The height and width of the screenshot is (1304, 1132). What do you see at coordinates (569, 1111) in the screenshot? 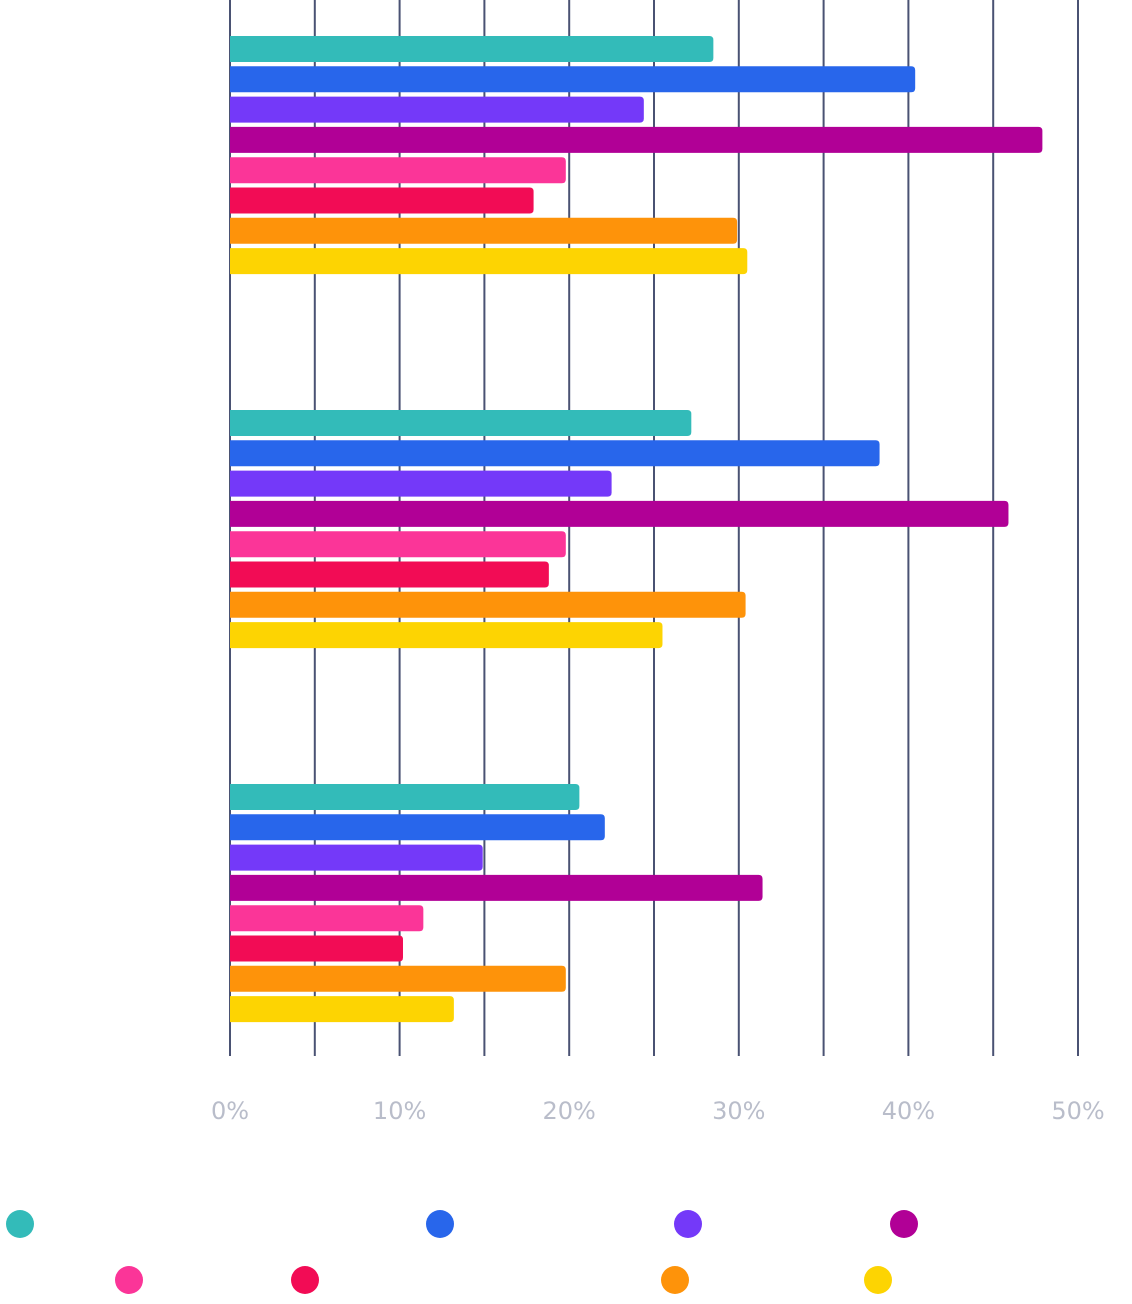
I see `x-tick-label: 20%` at bounding box center [569, 1111].